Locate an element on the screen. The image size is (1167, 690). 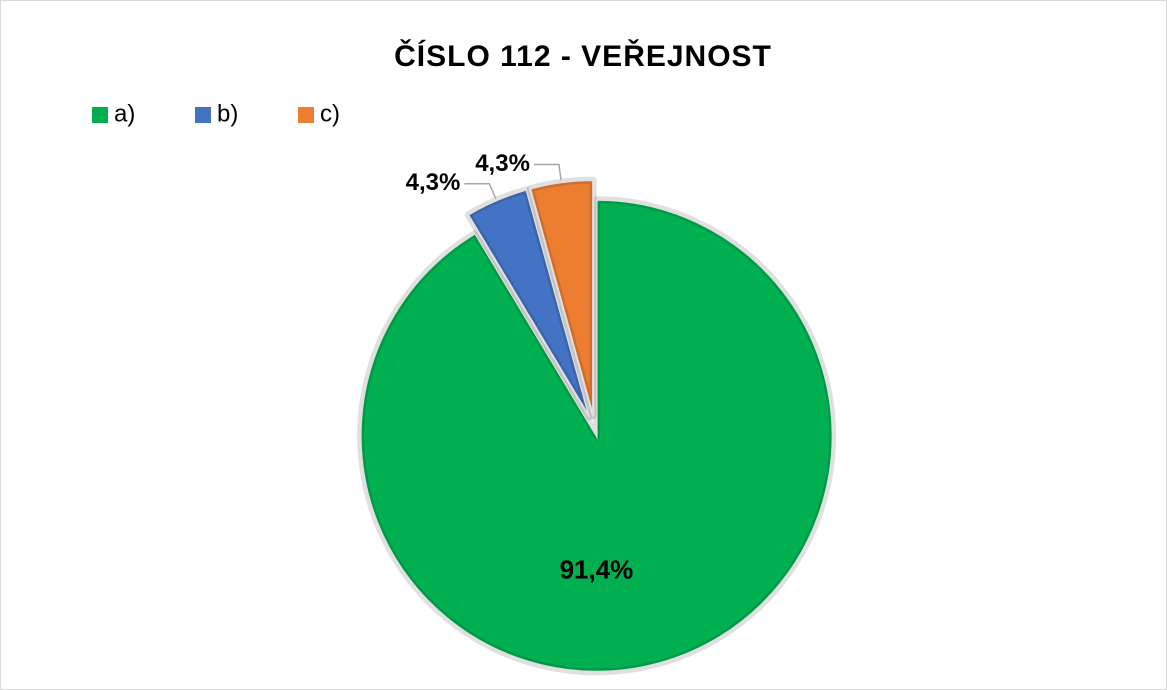
legend-label: c) is located at coordinates (330, 113).